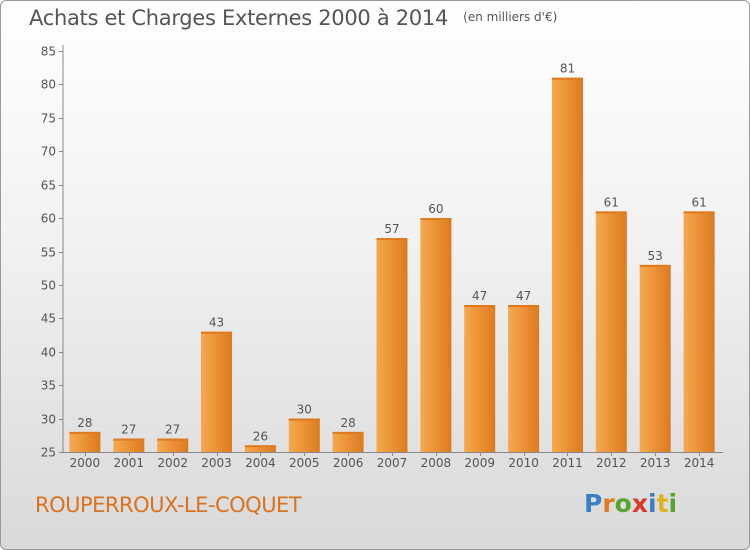 This screenshot has width=750, height=550. Describe the element at coordinates (48, 286) in the screenshot. I see `y-tick-label: 50` at that location.